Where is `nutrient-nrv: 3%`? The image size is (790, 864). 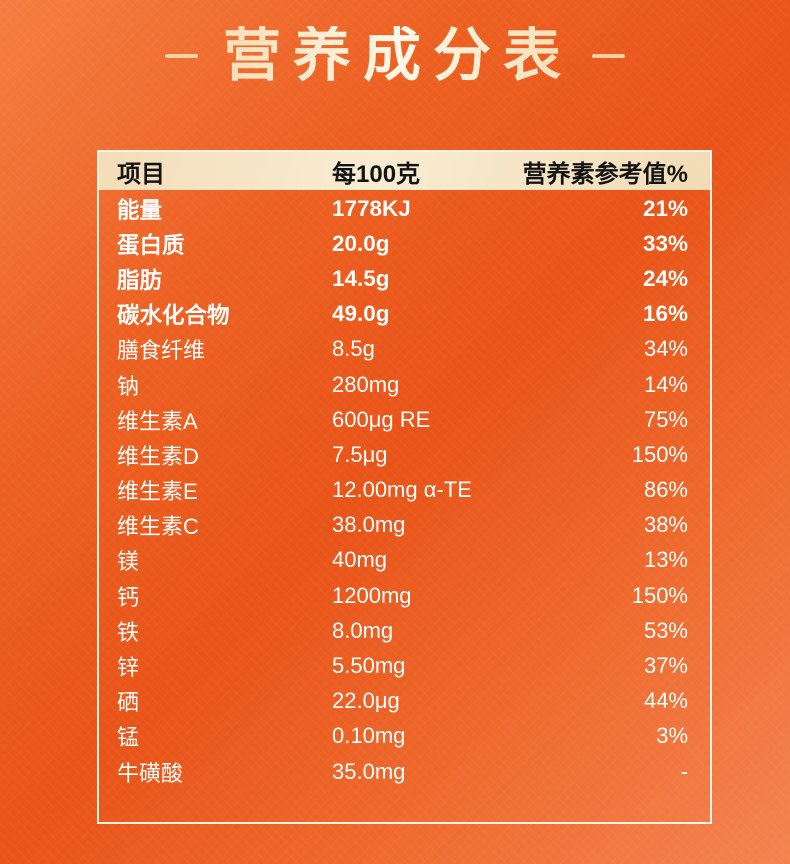
nutrient-nrv: 3% is located at coordinates (672, 736).